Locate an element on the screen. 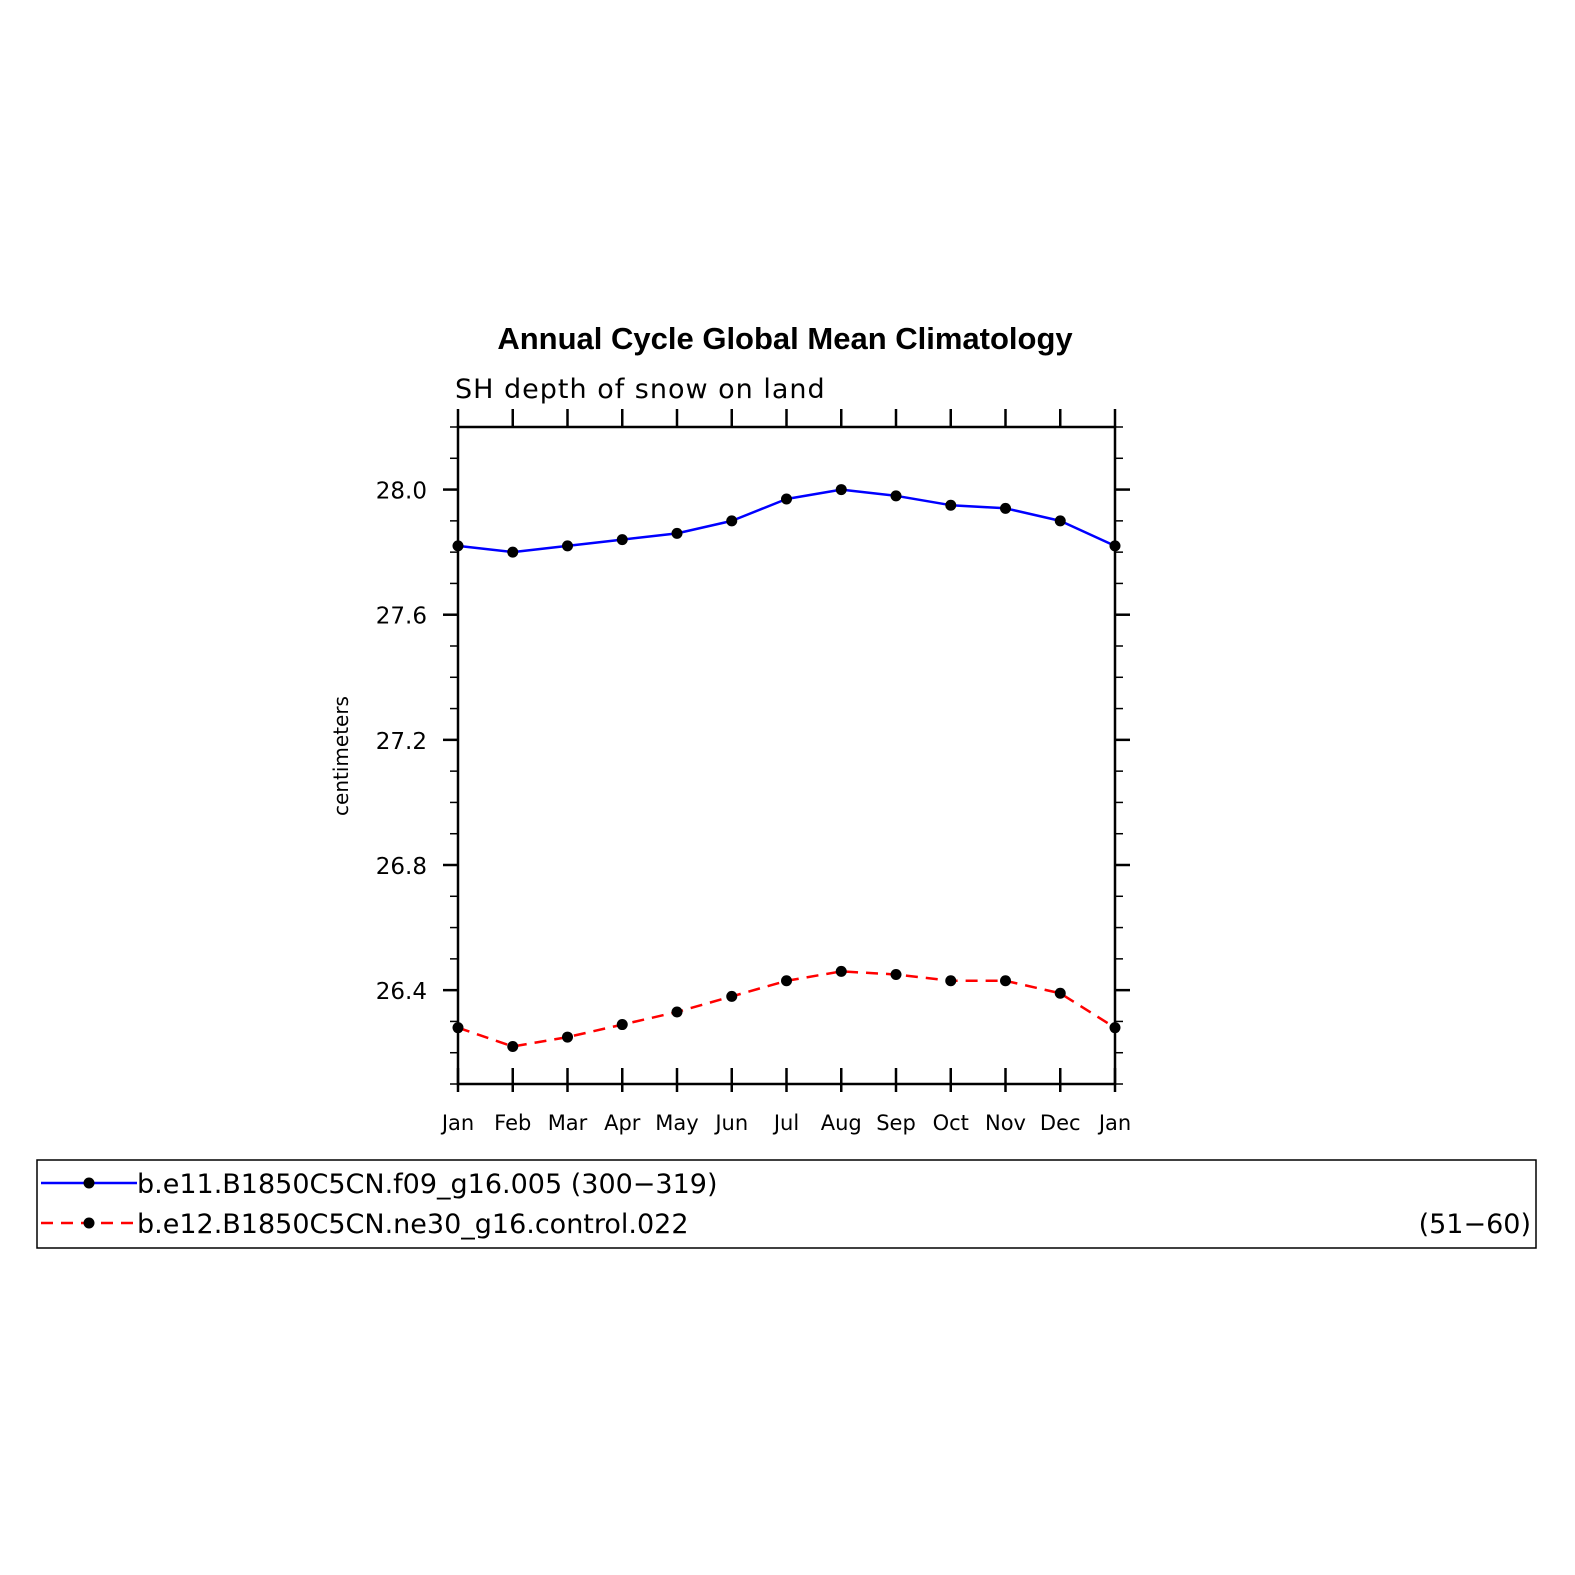 The image size is (1575, 1575). x-tick-label: Feb is located at coordinates (512, 1123).